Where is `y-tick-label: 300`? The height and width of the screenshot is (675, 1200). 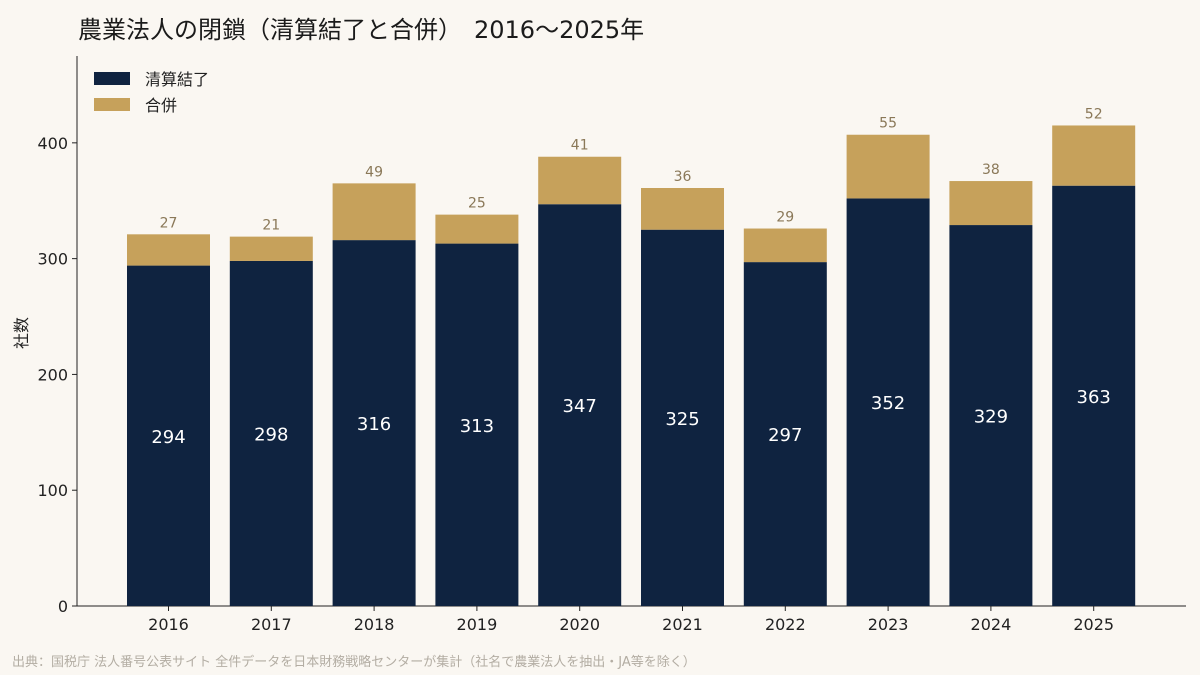
y-tick-label: 300 is located at coordinates (52, 259).